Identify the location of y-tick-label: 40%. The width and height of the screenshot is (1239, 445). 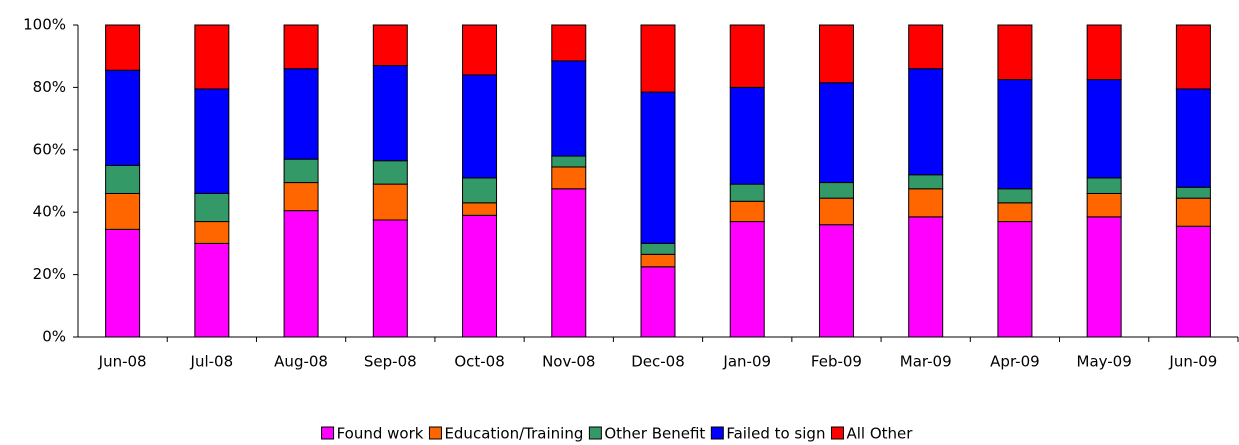
(49, 212).